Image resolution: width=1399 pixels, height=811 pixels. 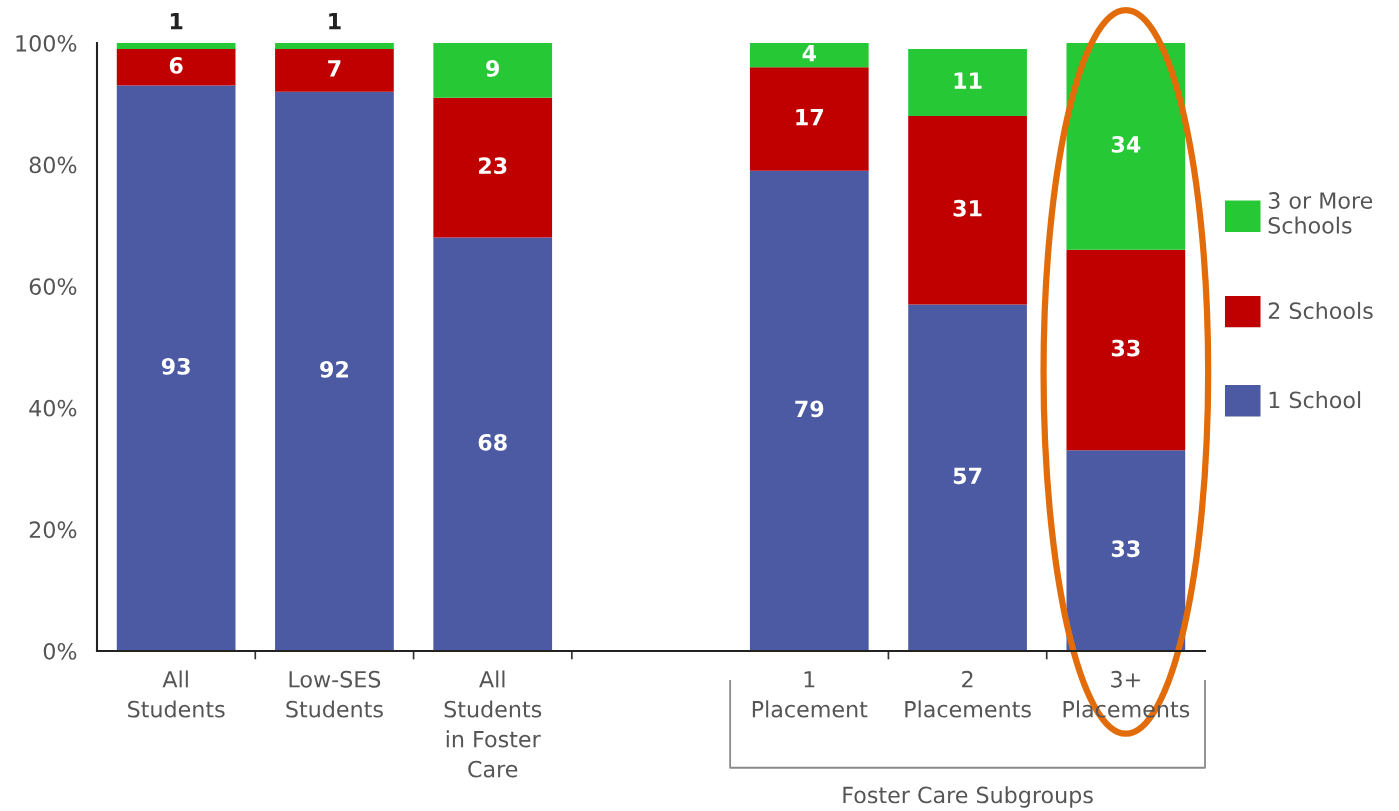 I want to click on data-label: 68, so click(x=492, y=442).